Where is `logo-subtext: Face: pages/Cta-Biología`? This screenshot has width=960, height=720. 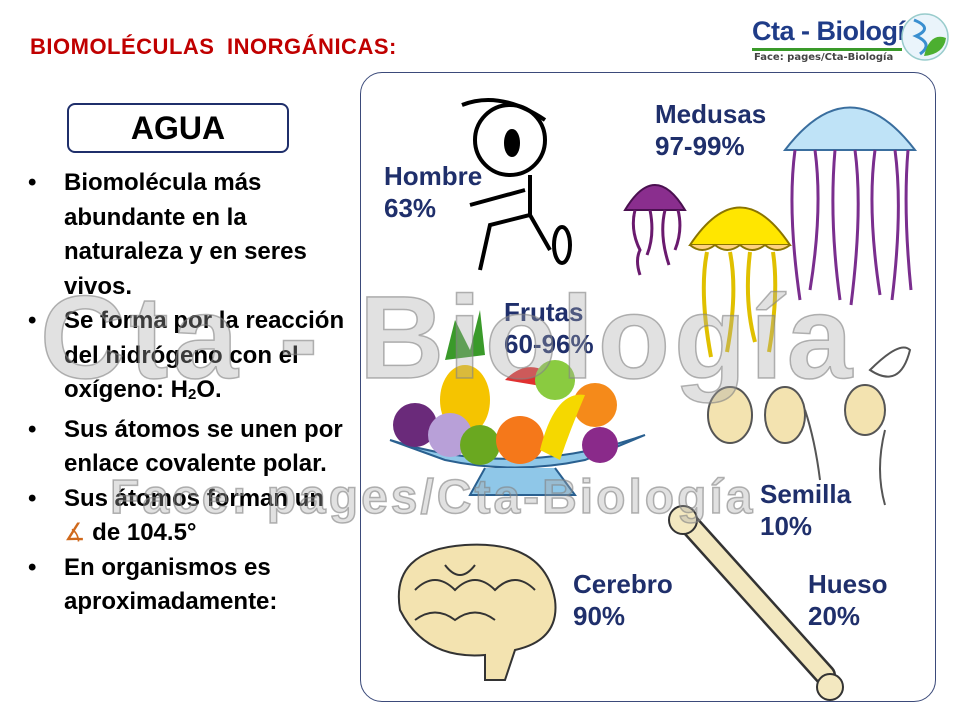 logo-subtext: Face: pages/Cta-Biología is located at coordinates (824, 57).